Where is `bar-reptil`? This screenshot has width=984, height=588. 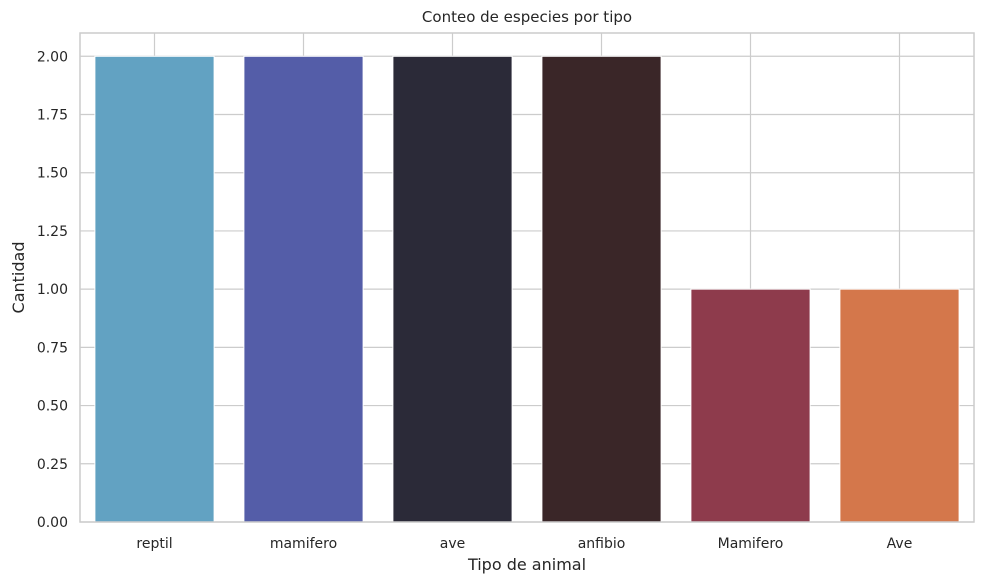 bar-reptil is located at coordinates (154, 289).